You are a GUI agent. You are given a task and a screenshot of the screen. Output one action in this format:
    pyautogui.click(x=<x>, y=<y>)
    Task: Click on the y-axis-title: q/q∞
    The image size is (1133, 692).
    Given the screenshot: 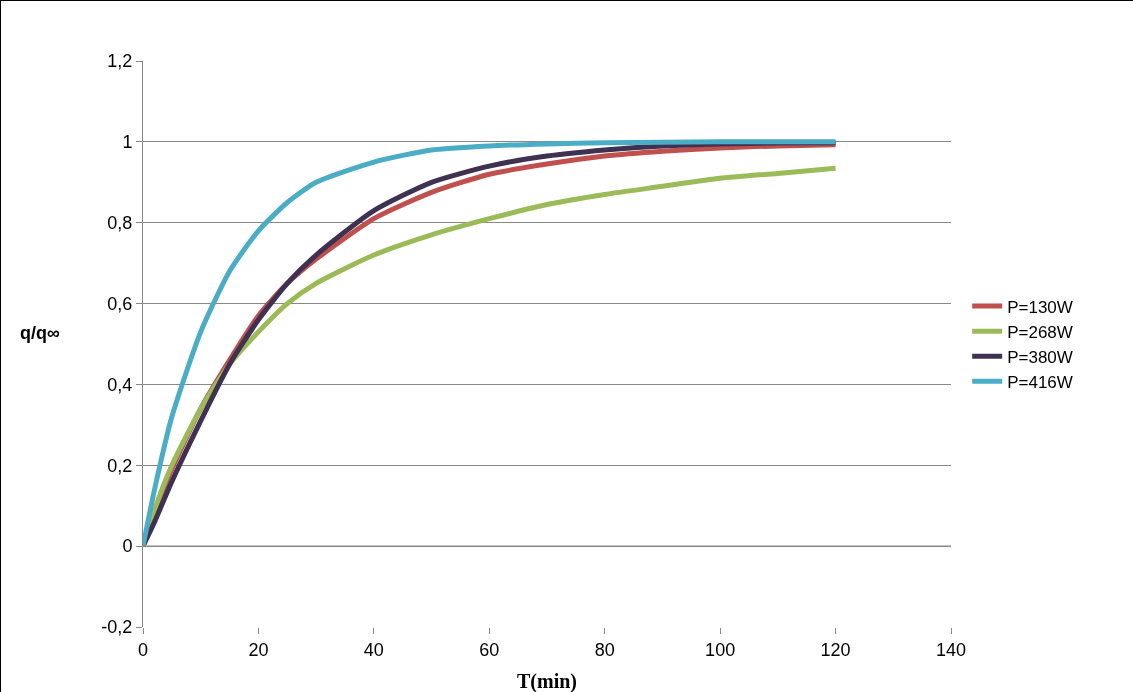 What is the action you would take?
    pyautogui.click(x=40, y=333)
    